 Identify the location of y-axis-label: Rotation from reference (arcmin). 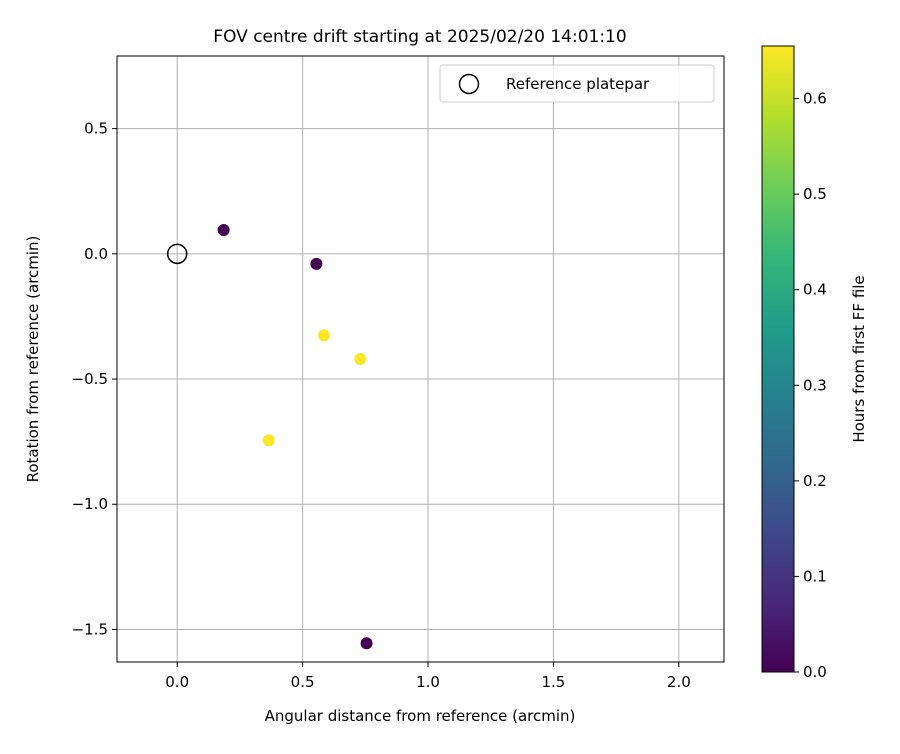
(33, 359).